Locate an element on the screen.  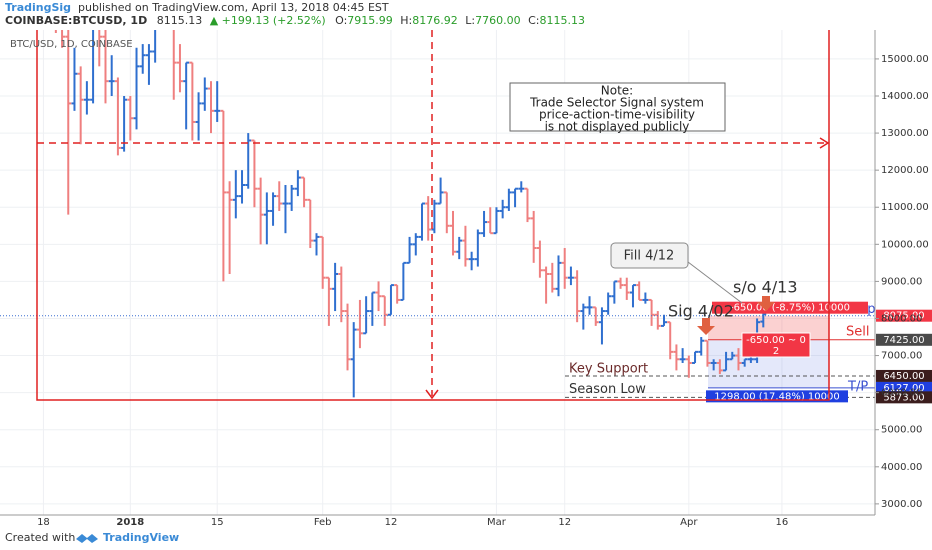
y-tick-label: 14000.00 is located at coordinates (905, 96).